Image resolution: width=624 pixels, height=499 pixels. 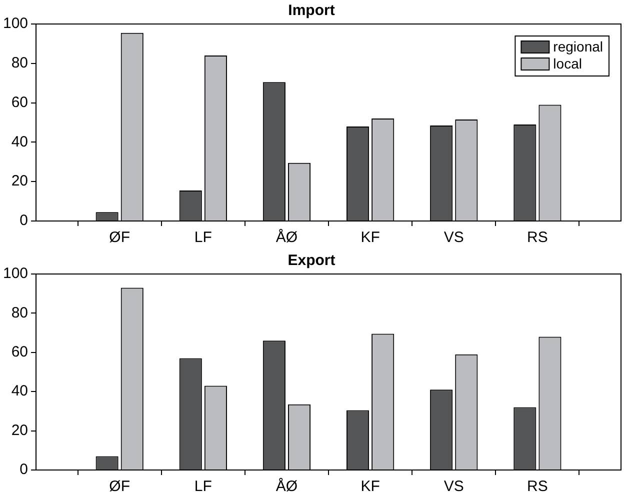 I want to click on chart-title: Export, so click(x=312, y=261).